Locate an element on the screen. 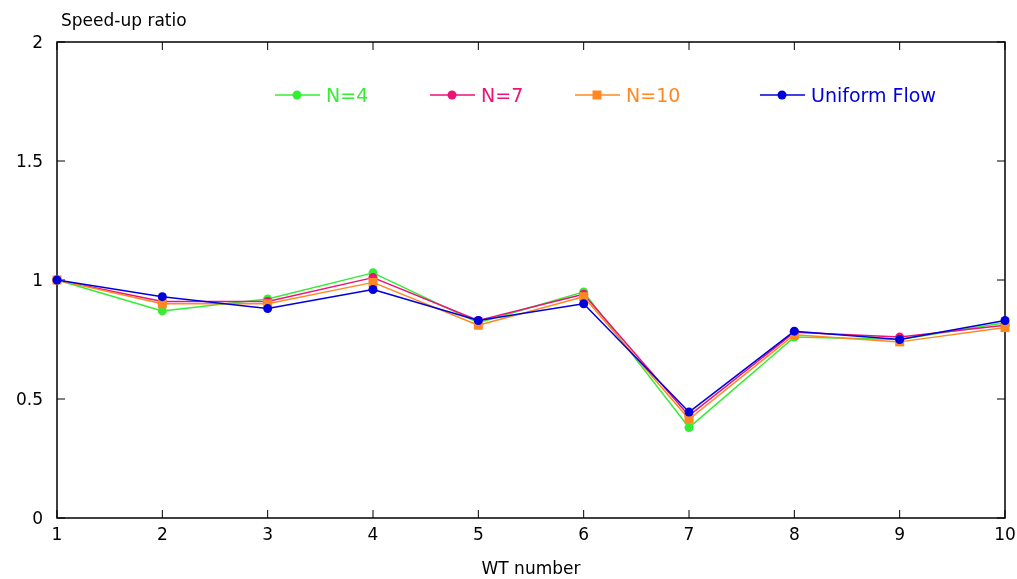 Image resolution: width=1017 pixels, height=579 pixels. x-tick-label: 2 is located at coordinates (162, 534).